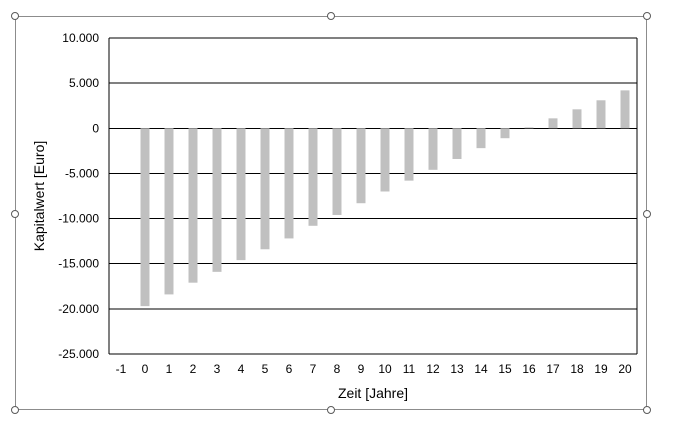  What do you see at coordinates (373, 393) in the screenshot?
I see `x-axis-title: Zeit [Jahre]` at bounding box center [373, 393].